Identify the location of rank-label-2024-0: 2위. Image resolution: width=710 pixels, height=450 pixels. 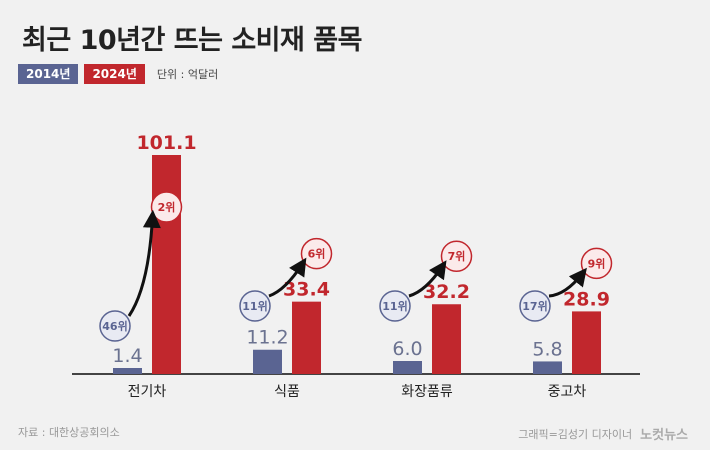
(167, 207).